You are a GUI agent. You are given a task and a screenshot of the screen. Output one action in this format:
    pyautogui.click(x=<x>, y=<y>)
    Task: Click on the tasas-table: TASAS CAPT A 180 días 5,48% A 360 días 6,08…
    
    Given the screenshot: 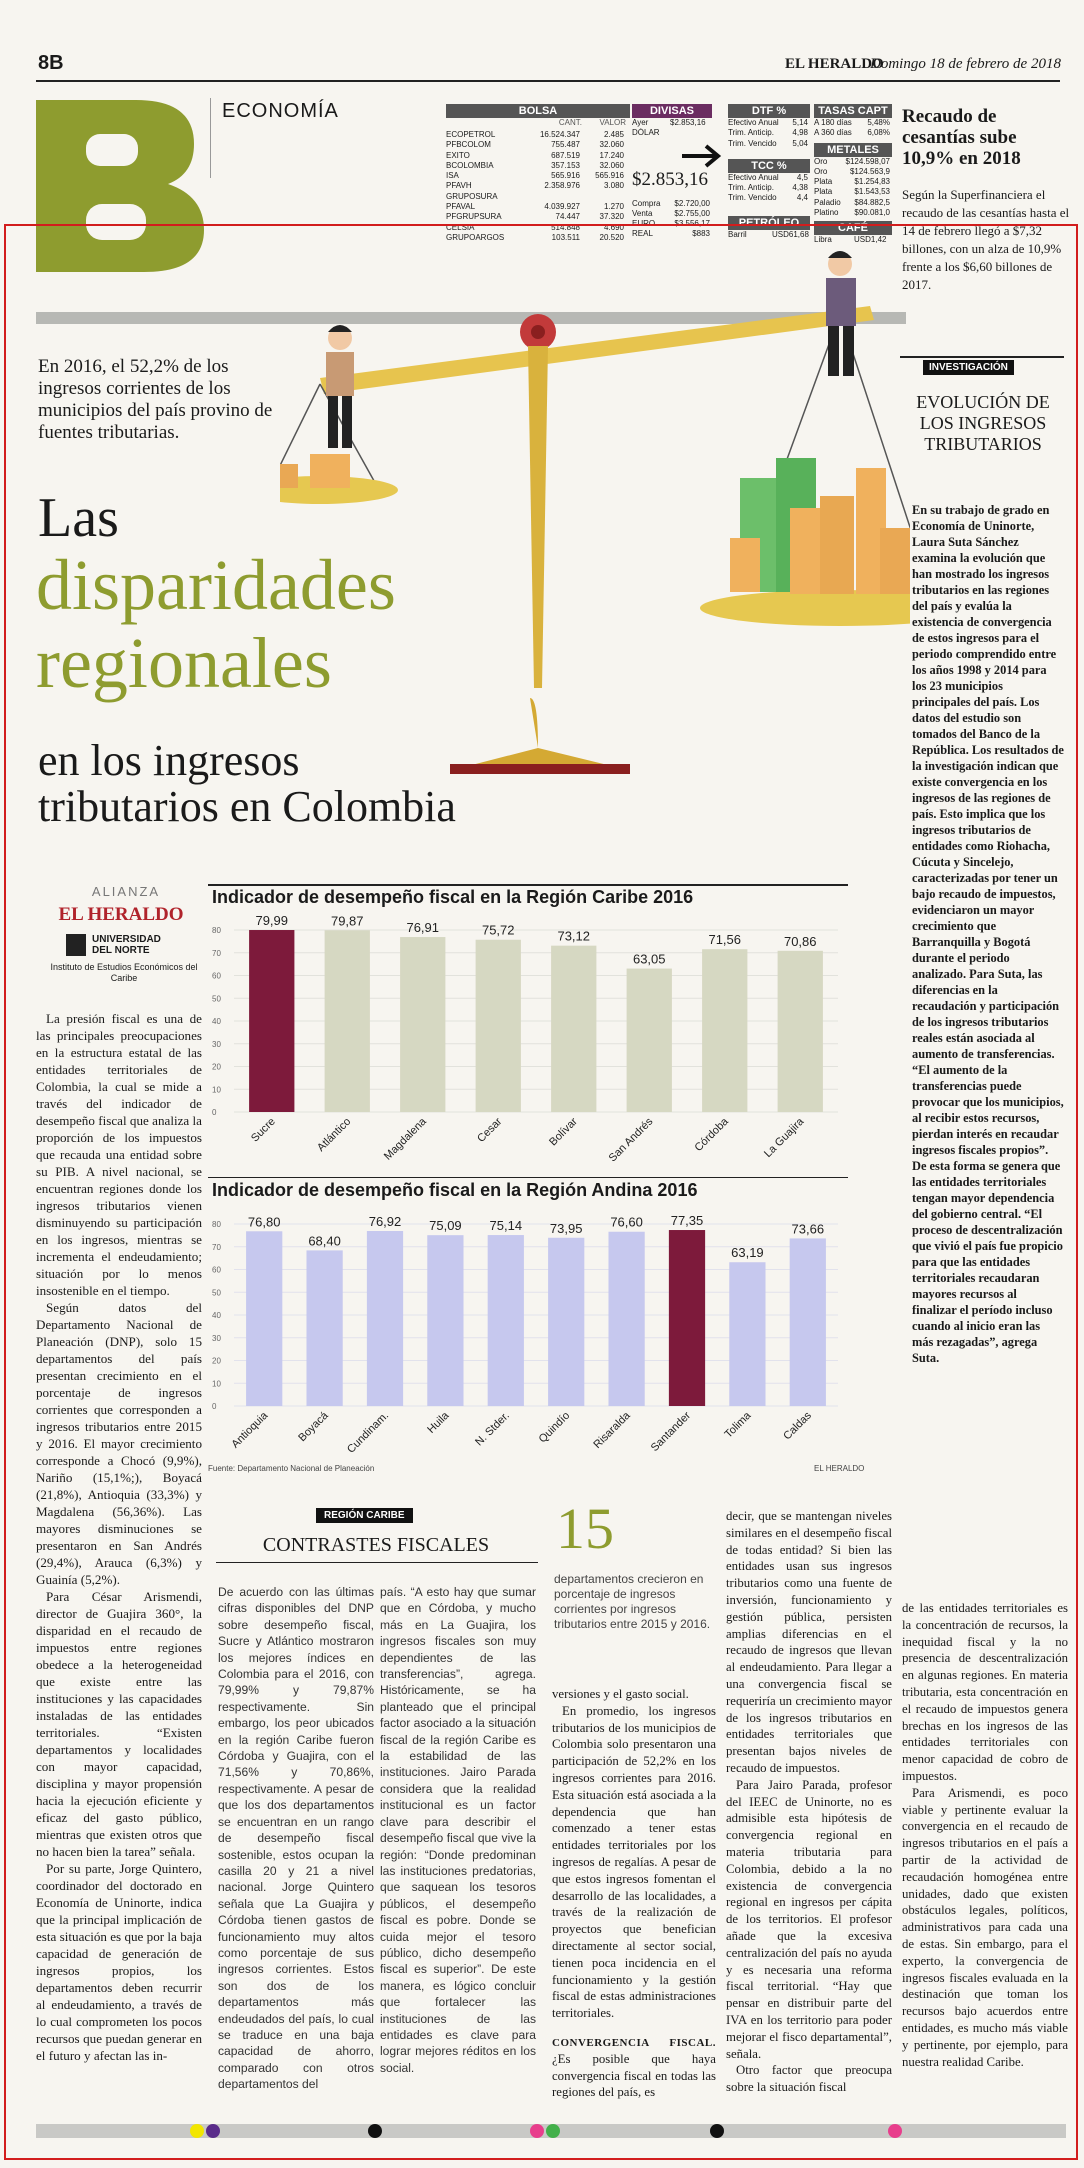 What is the action you would take?
    pyautogui.click(x=853, y=175)
    